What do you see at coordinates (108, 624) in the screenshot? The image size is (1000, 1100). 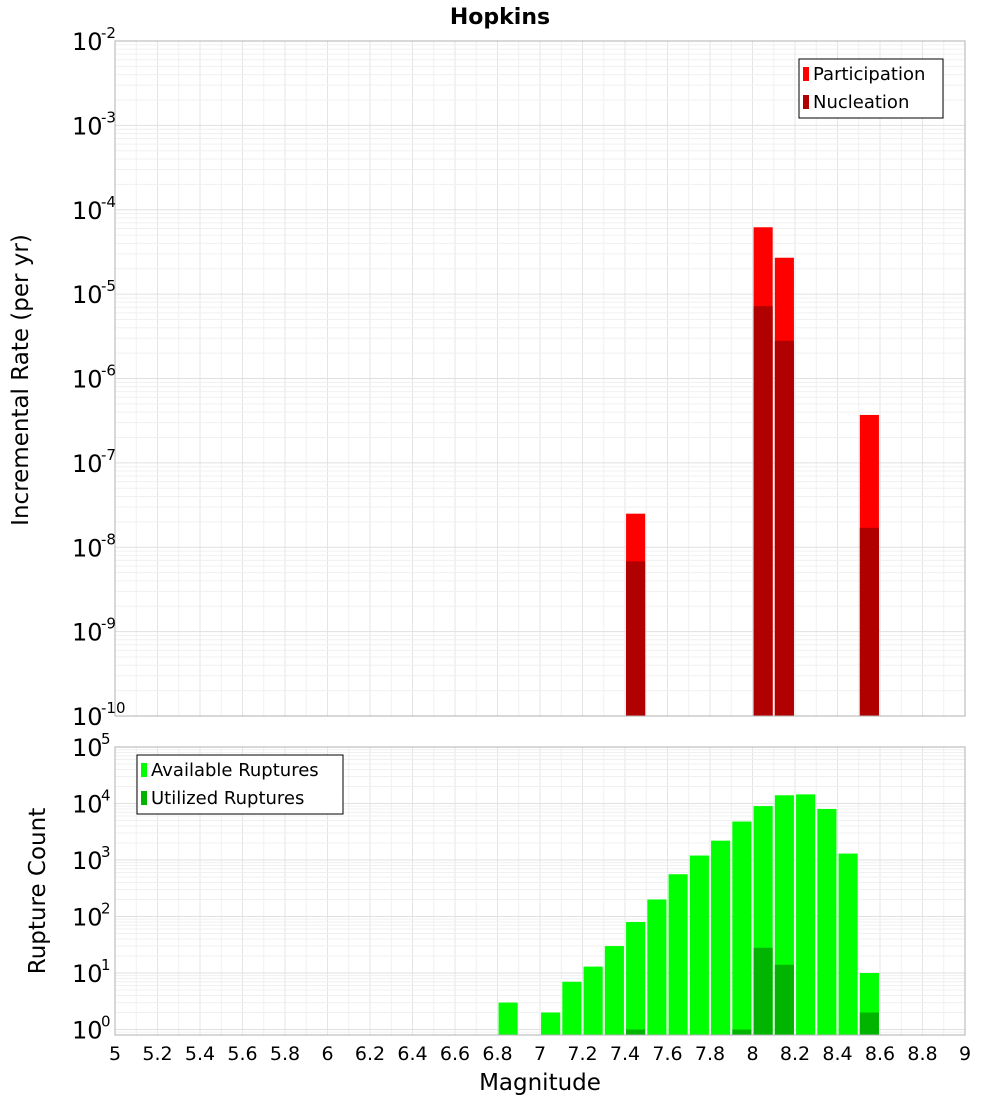 I see `top-y-tick-exponent: -9` at bounding box center [108, 624].